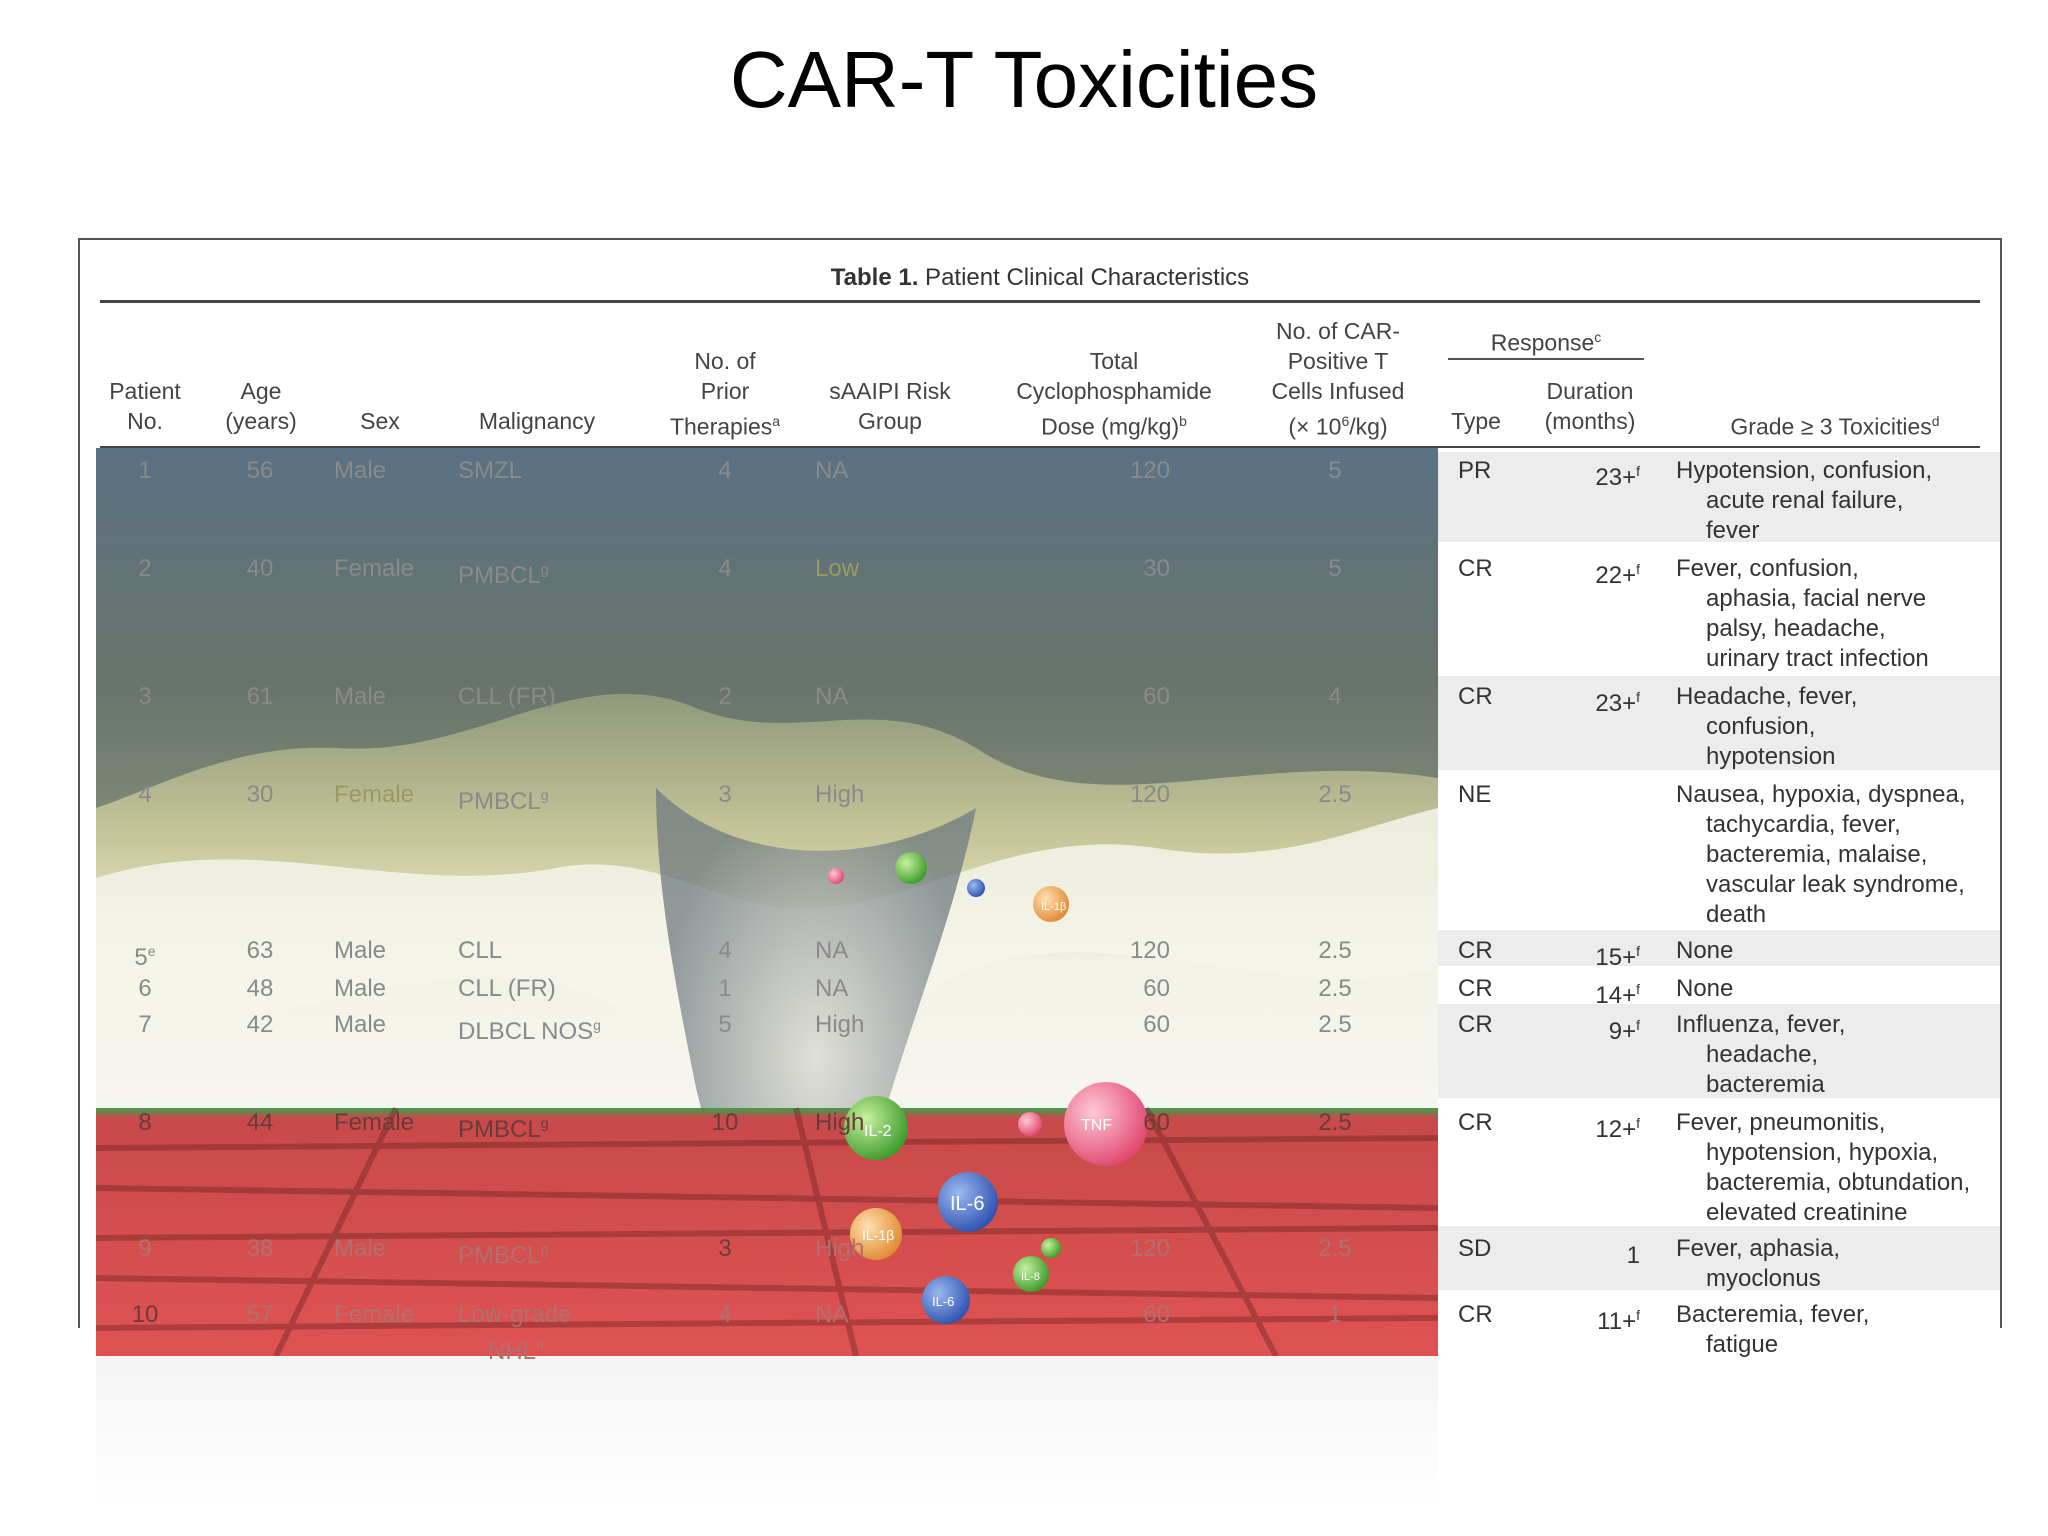 Image resolution: width=2048 pixels, height=1536 pixels. Describe the element at coordinates (1633, 1255) in the screenshot. I see `cell-duration-text: 1` at that location.